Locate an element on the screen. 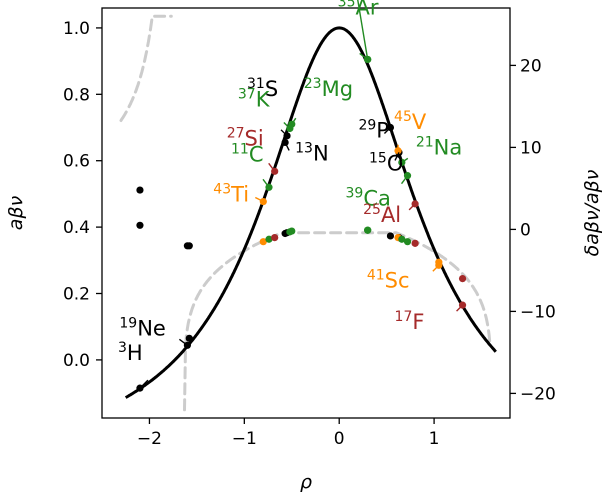 This screenshot has height=493, width=607. x-axis-title: ρ is located at coordinates (306, 482).